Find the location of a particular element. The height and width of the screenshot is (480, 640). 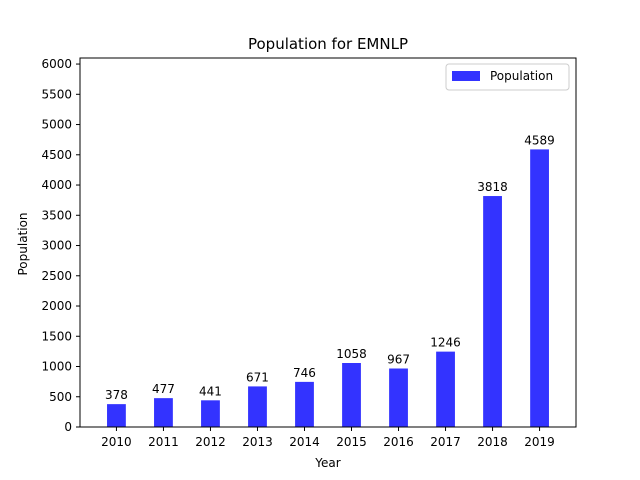

y-tick-label-500: 500 is located at coordinates (60, 397).